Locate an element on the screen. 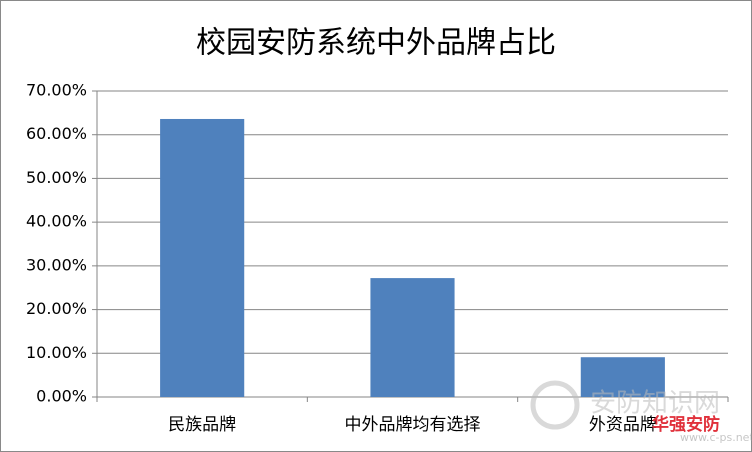 The height and width of the screenshot is (452, 752). y-tick-label: 40.00% is located at coordinates (56, 221).